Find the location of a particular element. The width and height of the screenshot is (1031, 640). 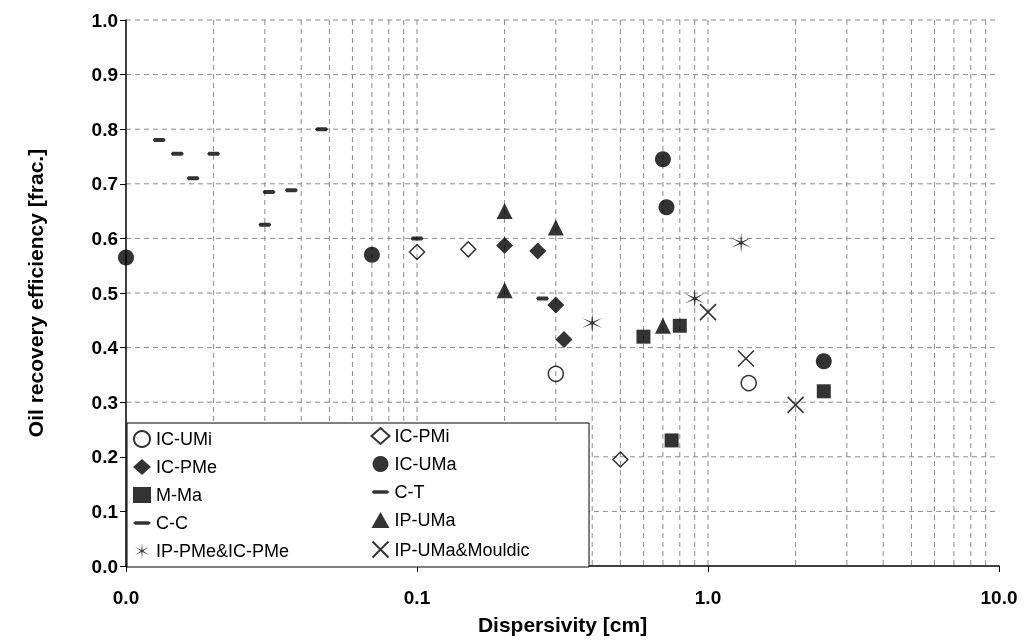

legend-label: IC-UMa is located at coordinates (426, 464).